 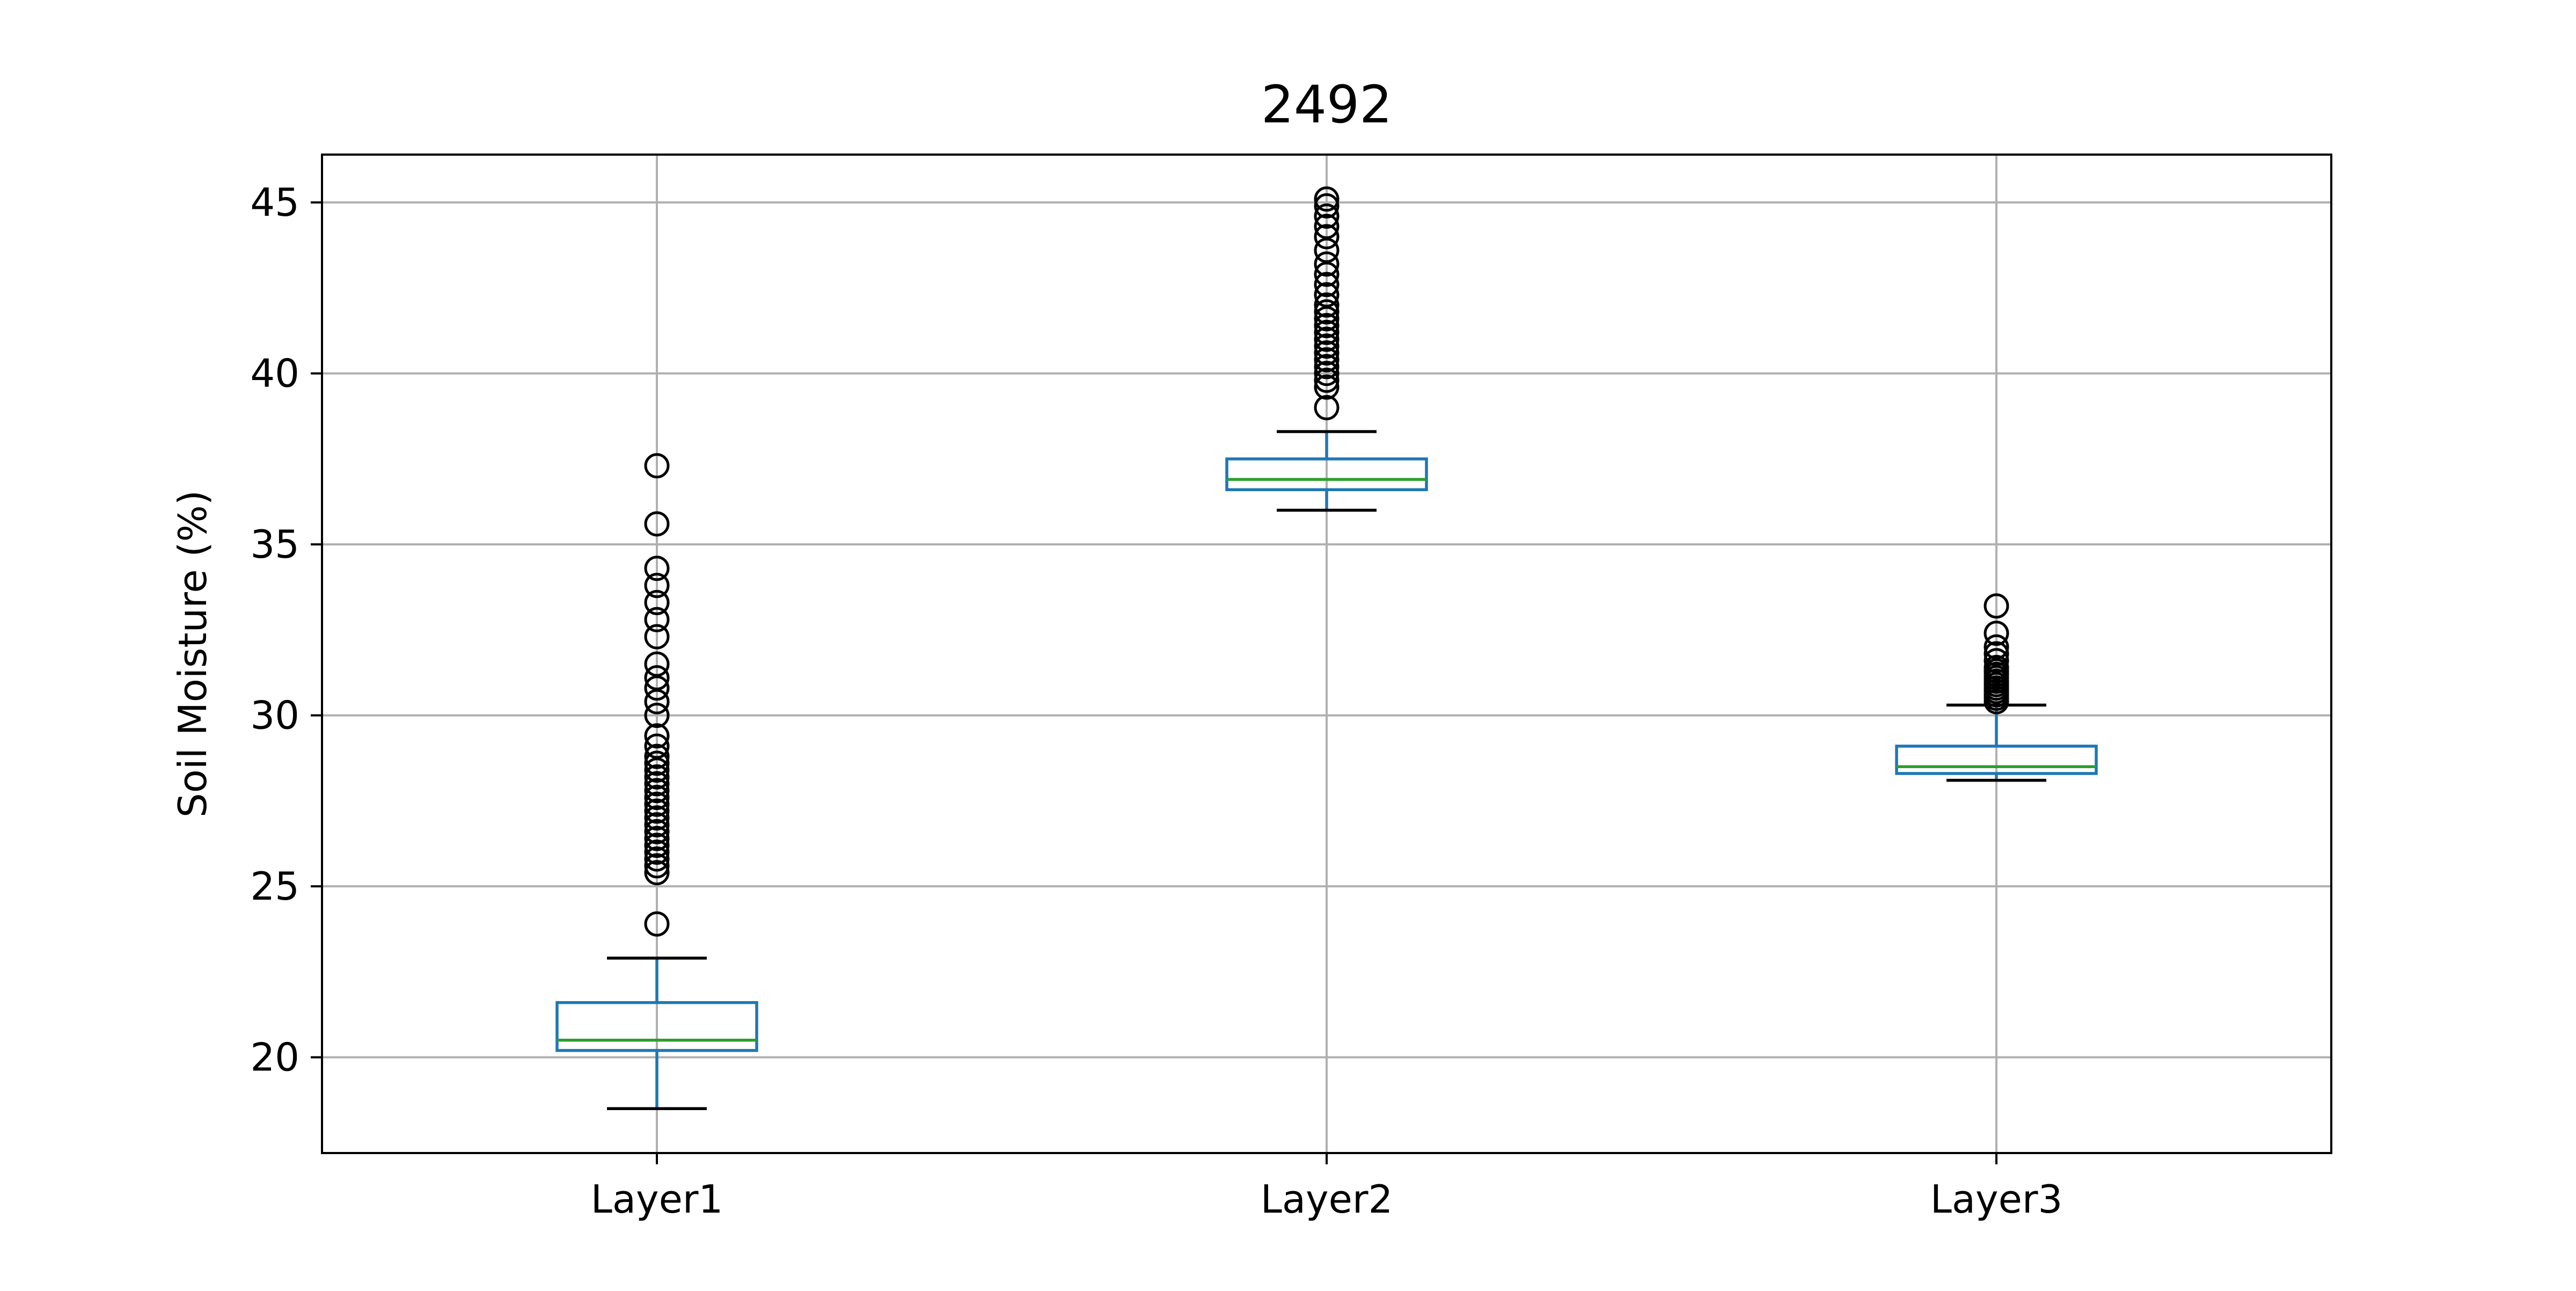 What do you see at coordinates (657, 1199) in the screenshot?
I see `x-tick-label: Layer1` at bounding box center [657, 1199].